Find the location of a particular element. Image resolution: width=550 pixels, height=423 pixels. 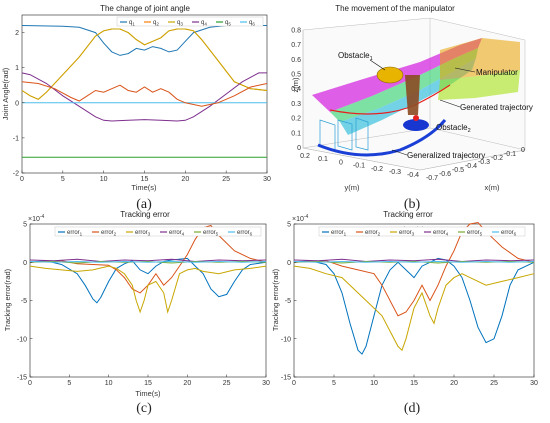

legend-label-base: q is located at coordinates (130, 23).